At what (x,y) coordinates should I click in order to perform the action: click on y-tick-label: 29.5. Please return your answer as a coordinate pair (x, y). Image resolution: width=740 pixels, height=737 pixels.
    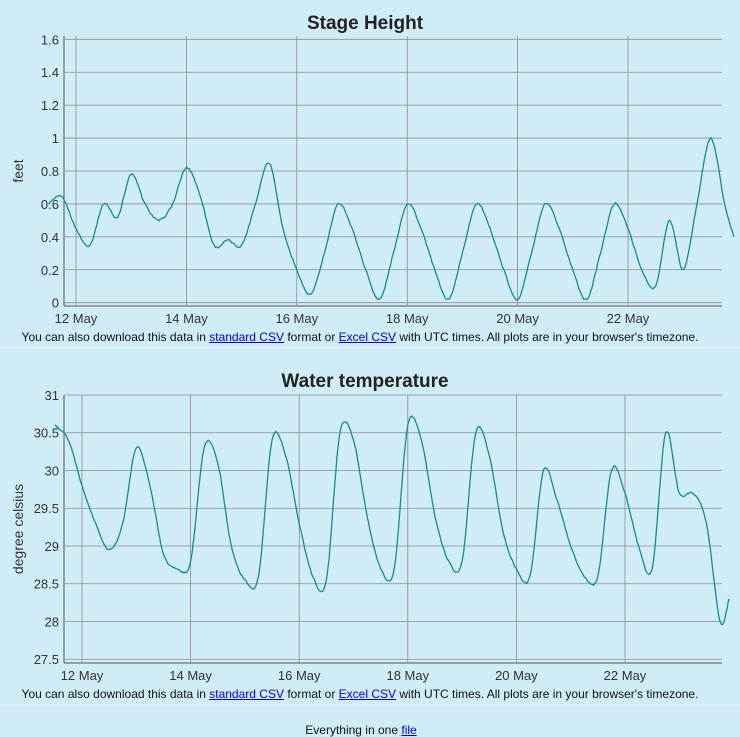
    Looking at the image, I should click on (46, 508).